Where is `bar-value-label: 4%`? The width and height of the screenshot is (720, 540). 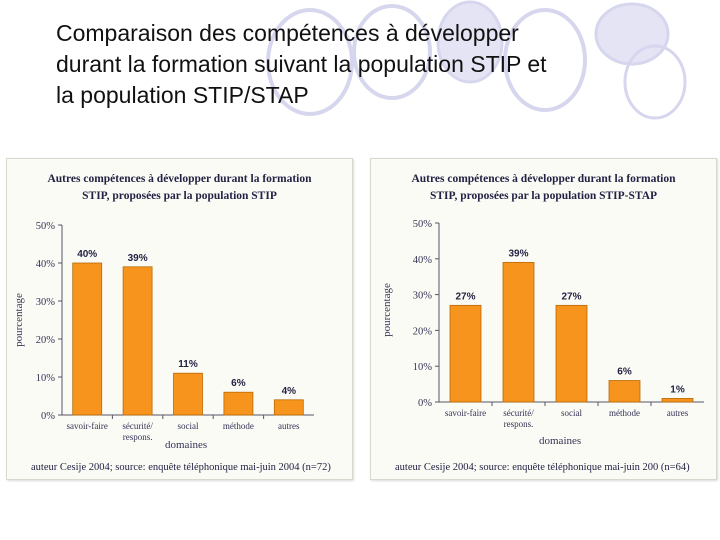
bar-value-label: 4% is located at coordinates (289, 391).